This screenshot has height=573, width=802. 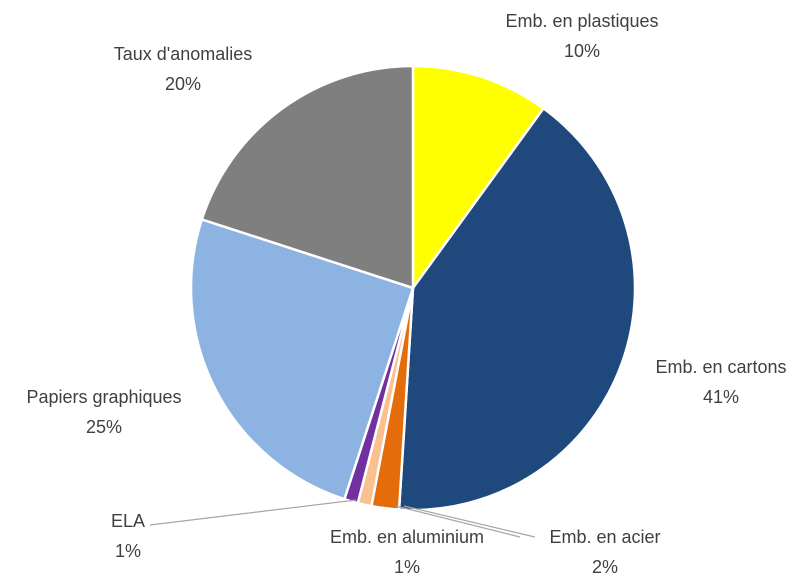 I want to click on data-label-name: Emb. en aluminium, so click(x=407, y=537).